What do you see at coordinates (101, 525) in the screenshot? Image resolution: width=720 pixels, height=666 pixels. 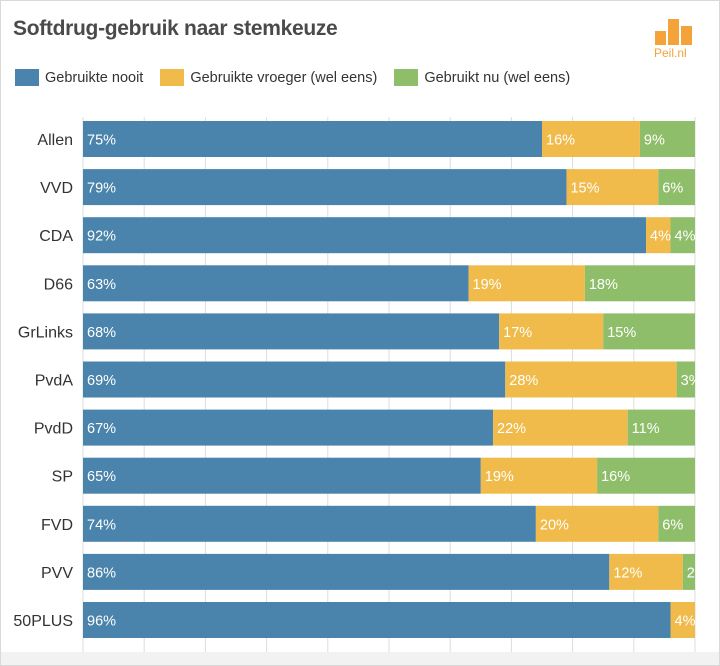 I see `data-label-nooit: 74%` at bounding box center [101, 525].